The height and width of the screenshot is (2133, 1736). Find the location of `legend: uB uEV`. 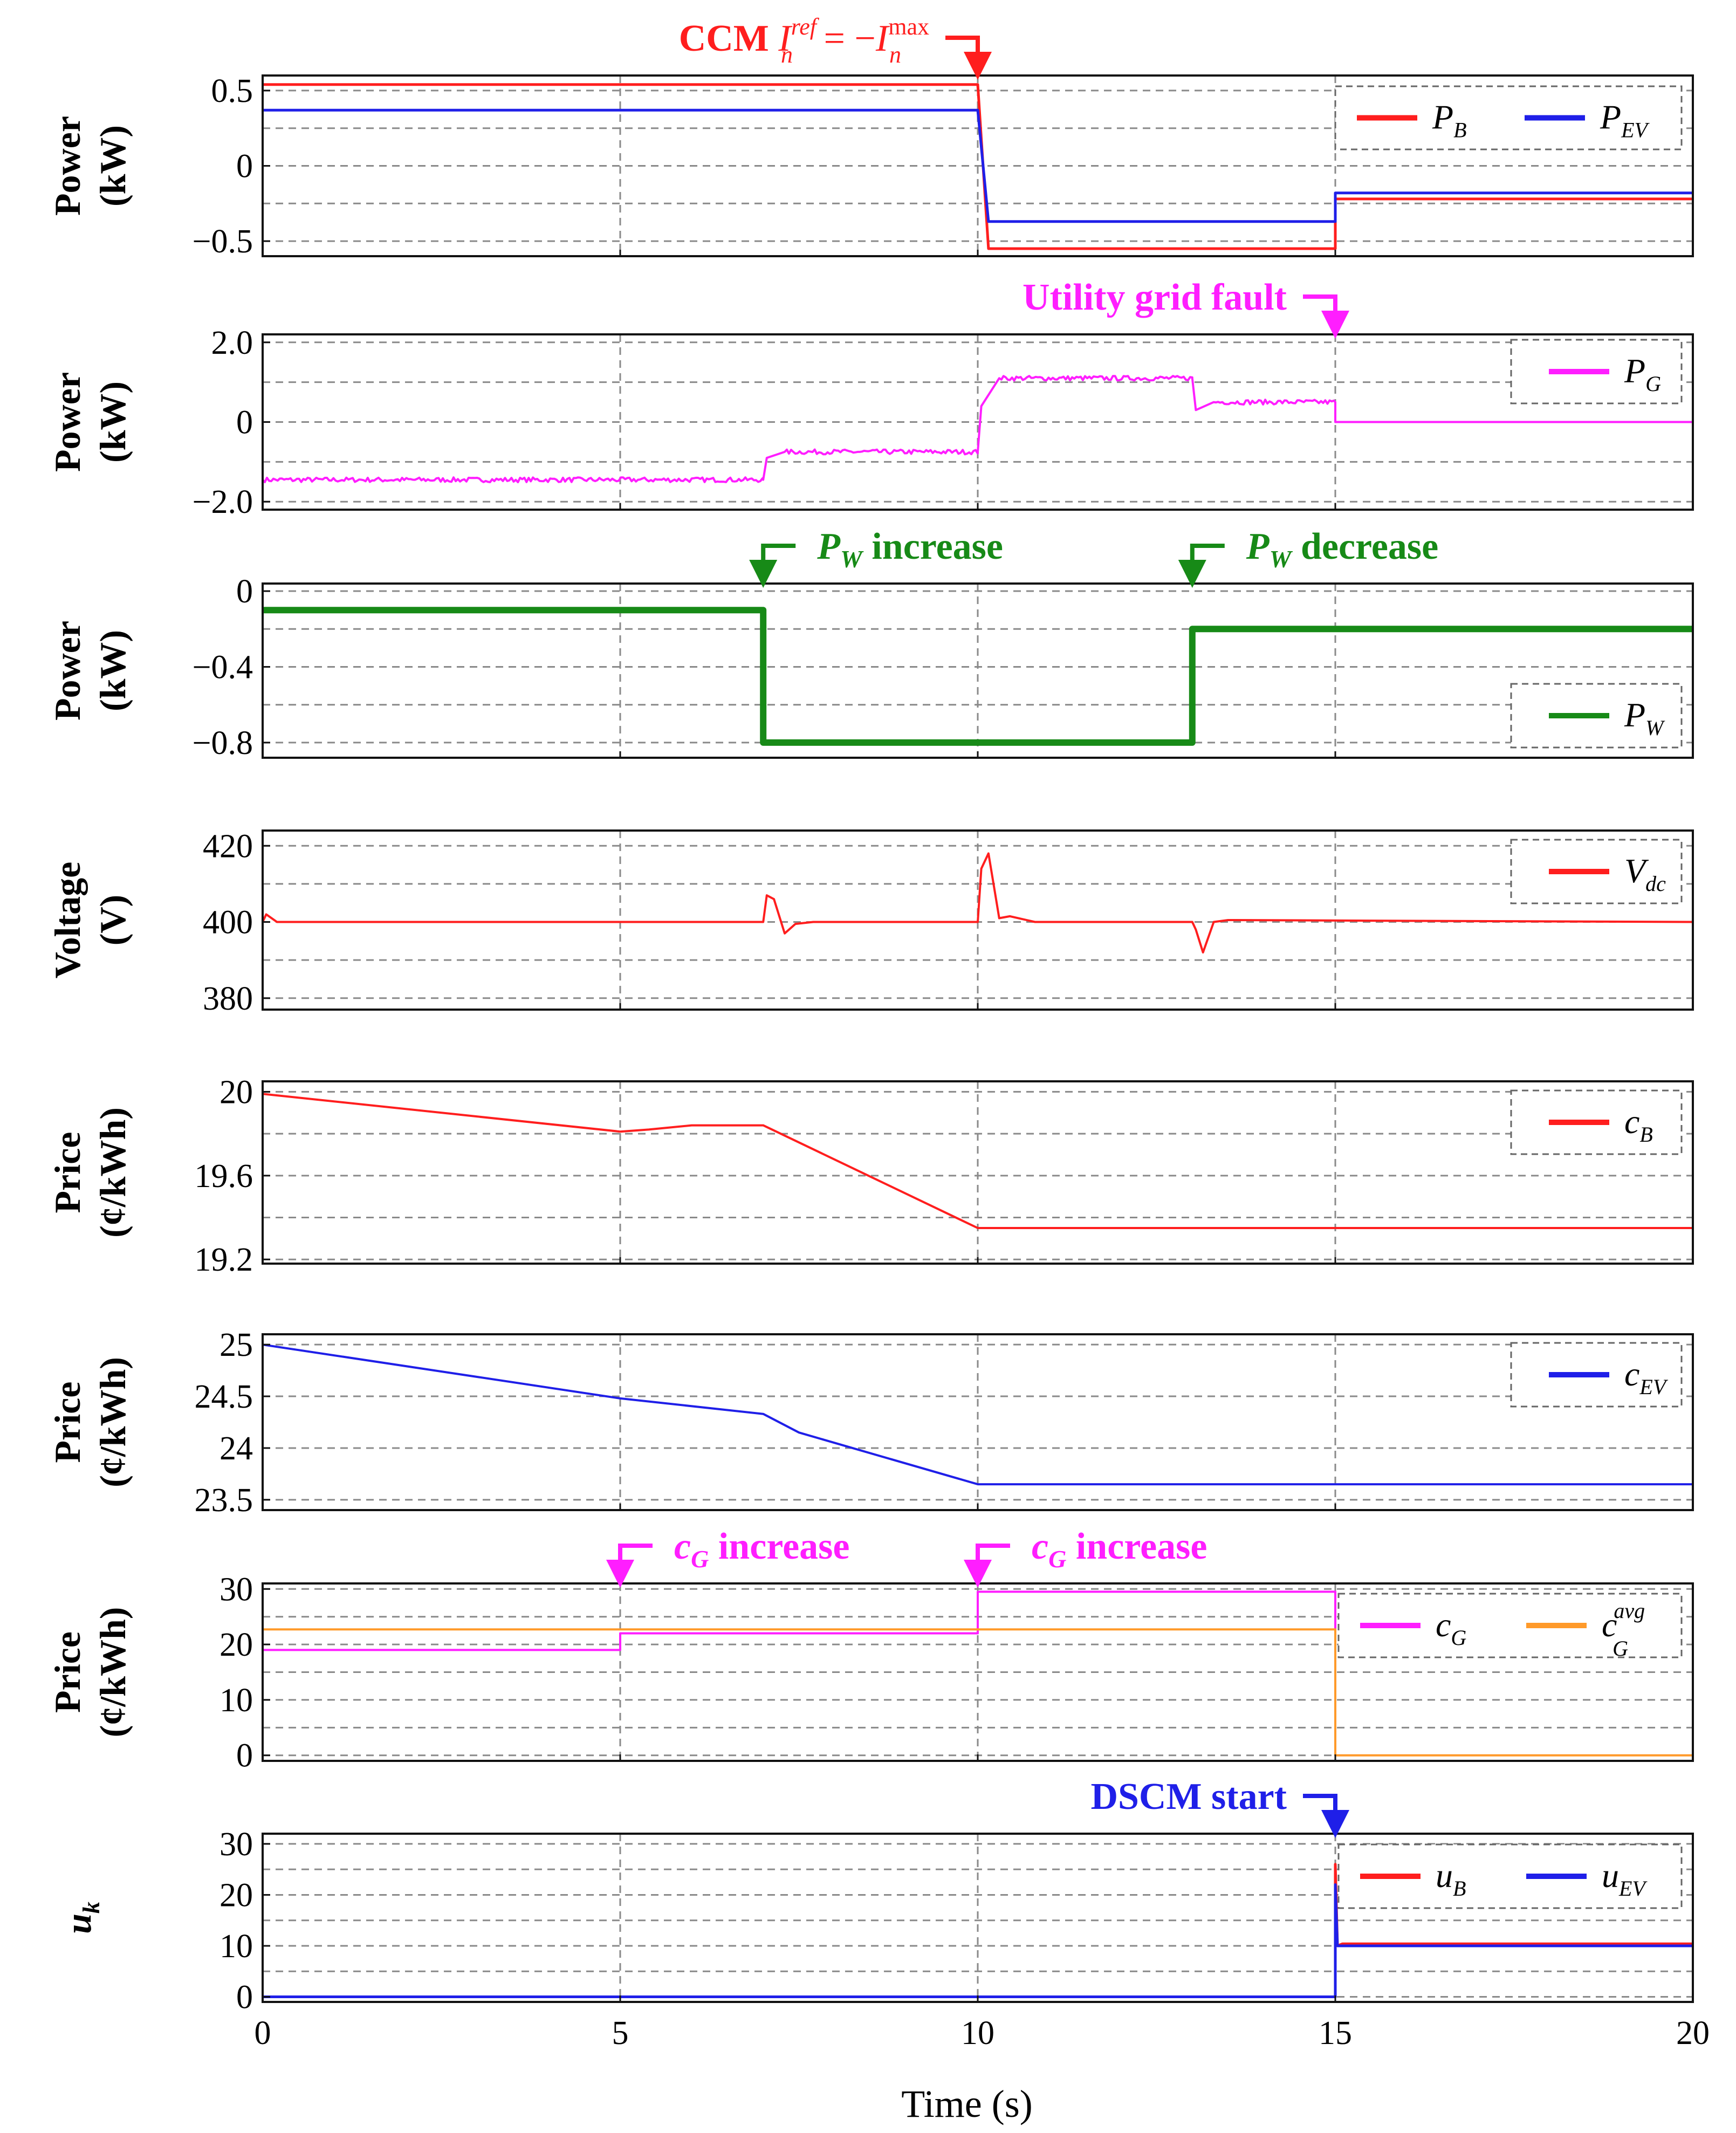

legend: uB uEV is located at coordinates (1510, 1876).